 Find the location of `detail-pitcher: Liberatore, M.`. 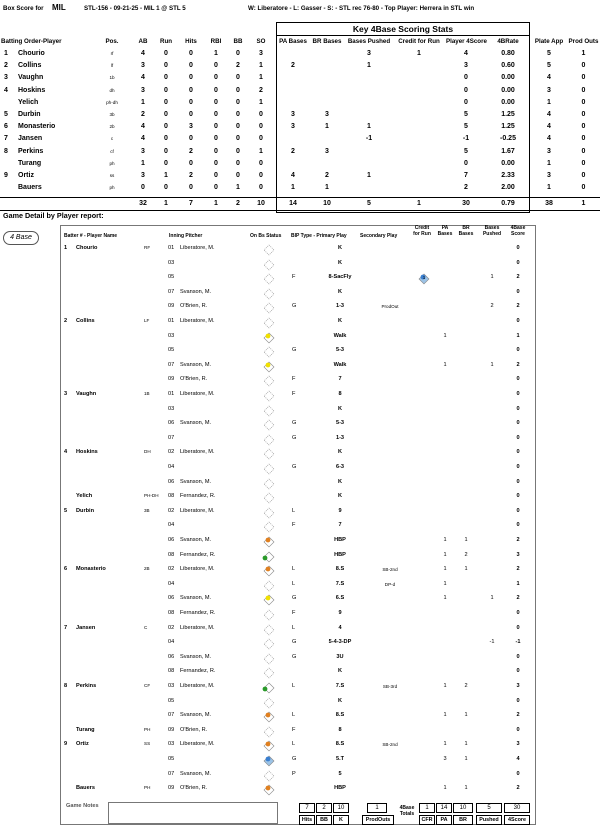

detail-pitcher: Liberatore, M. is located at coordinates (197, 452).